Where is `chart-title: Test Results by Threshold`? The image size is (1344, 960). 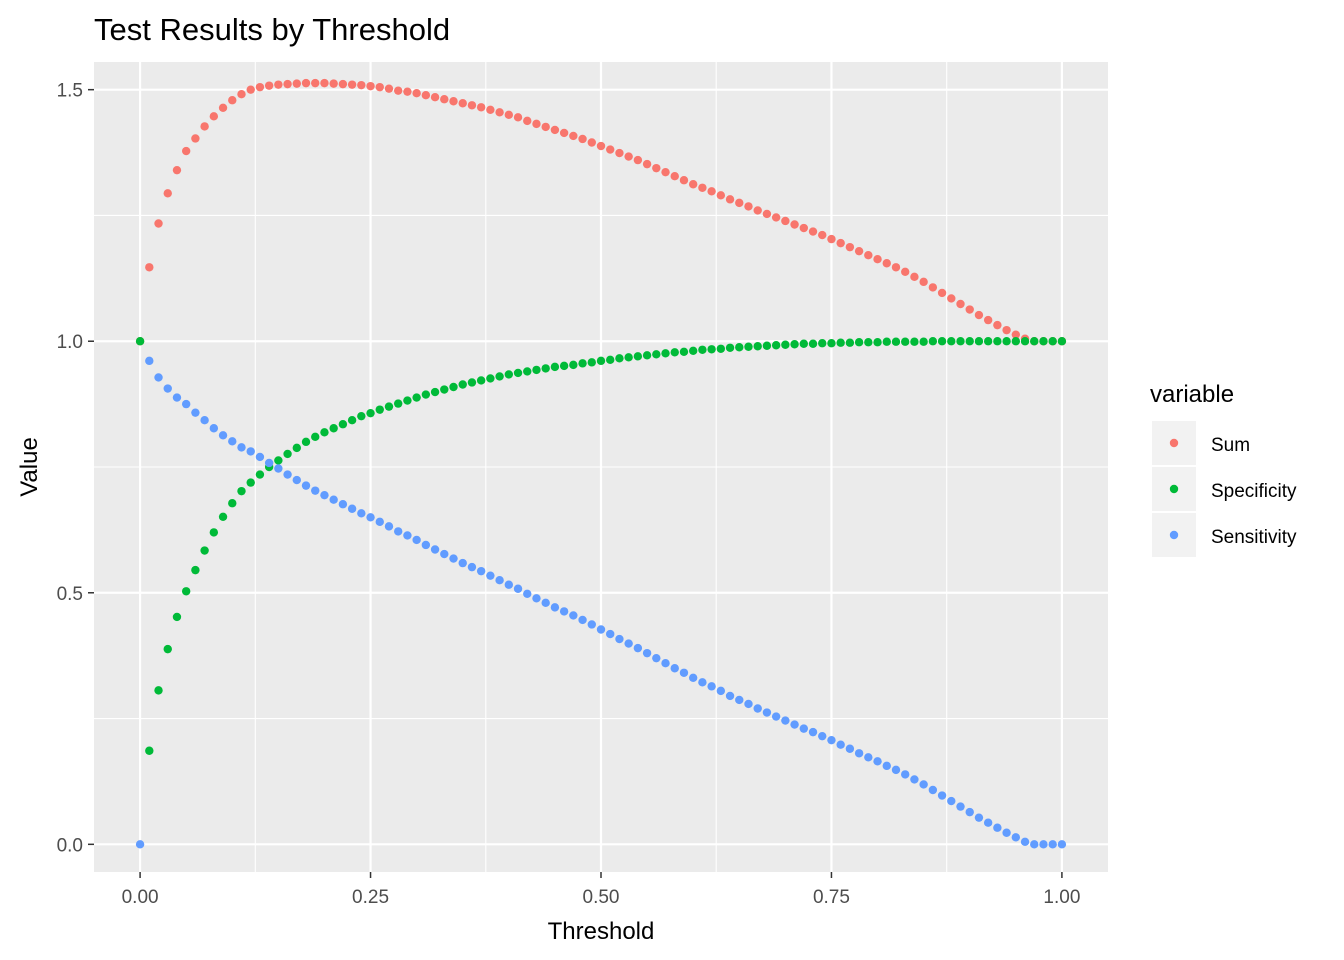
chart-title: Test Results by Threshold is located at coordinates (272, 29).